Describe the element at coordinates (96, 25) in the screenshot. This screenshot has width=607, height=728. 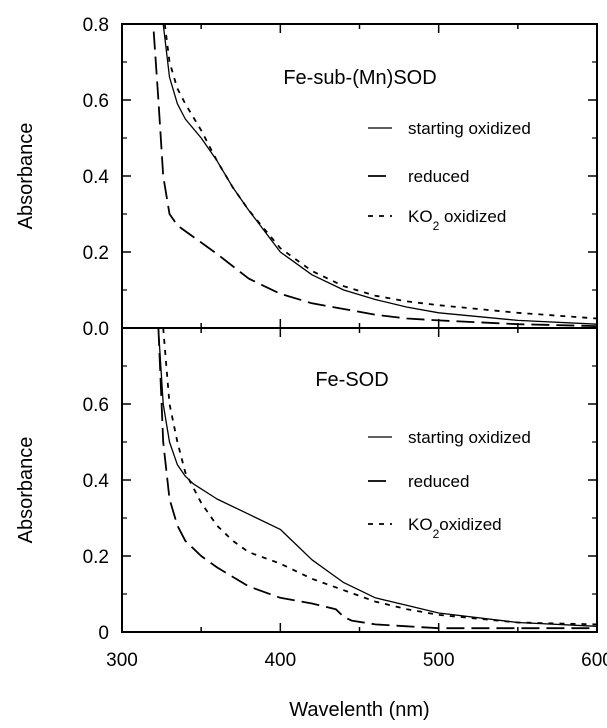
I see `y-tick-label: 0.8` at that location.